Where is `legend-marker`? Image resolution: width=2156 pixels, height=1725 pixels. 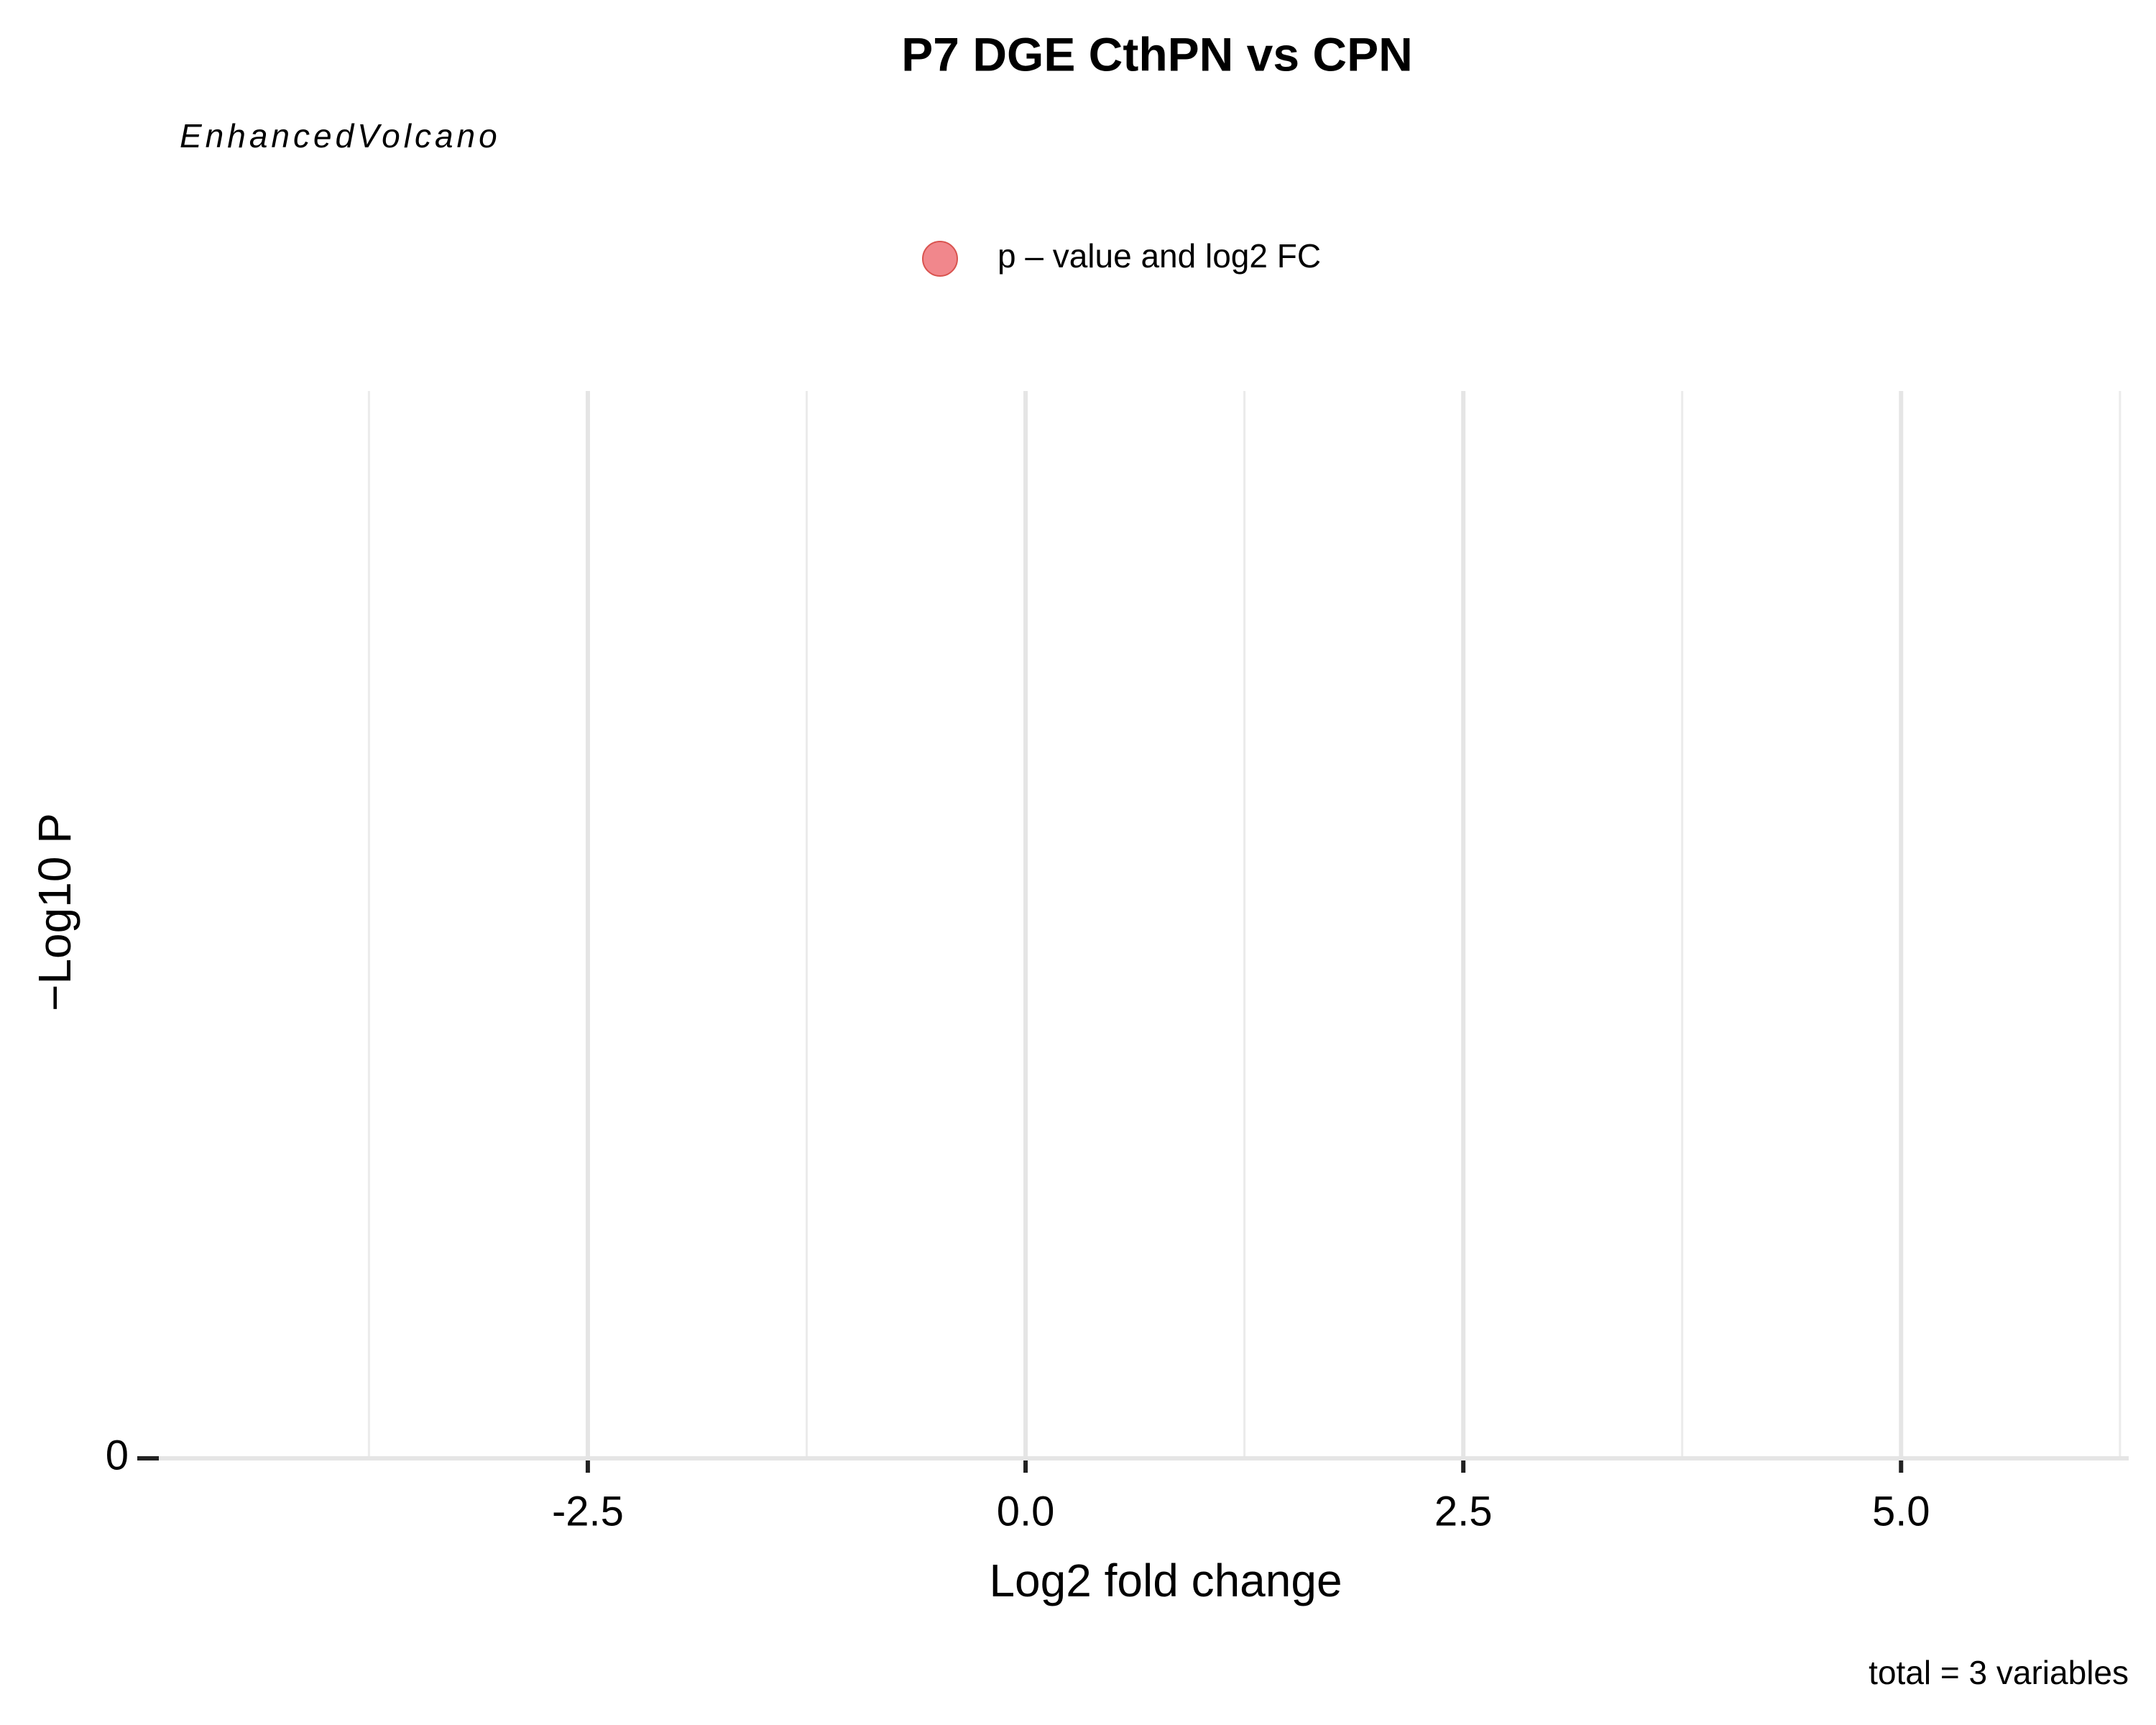 legend-marker is located at coordinates (940, 259).